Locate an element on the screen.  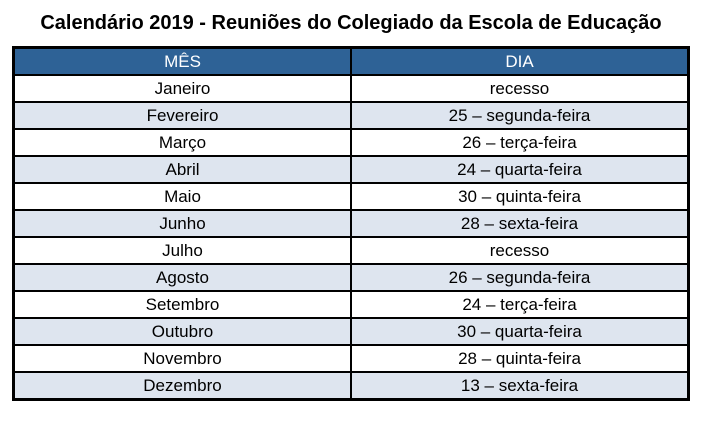
dia-cell: 24 – quarta-feira is located at coordinates (520, 169).